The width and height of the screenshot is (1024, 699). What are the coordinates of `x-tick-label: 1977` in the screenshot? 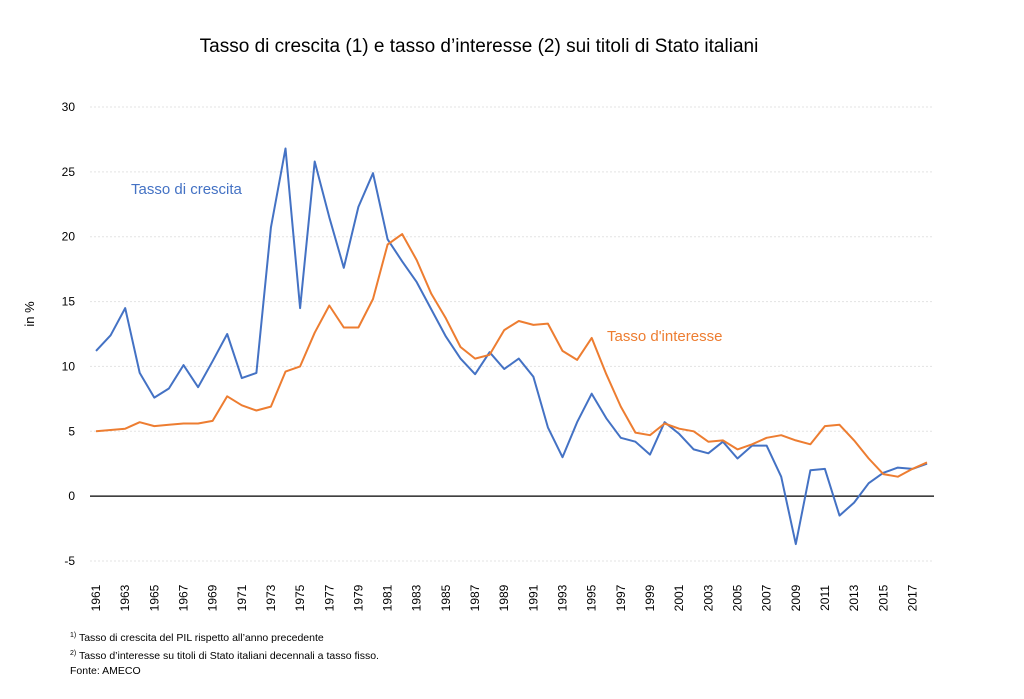 It's located at (329, 597).